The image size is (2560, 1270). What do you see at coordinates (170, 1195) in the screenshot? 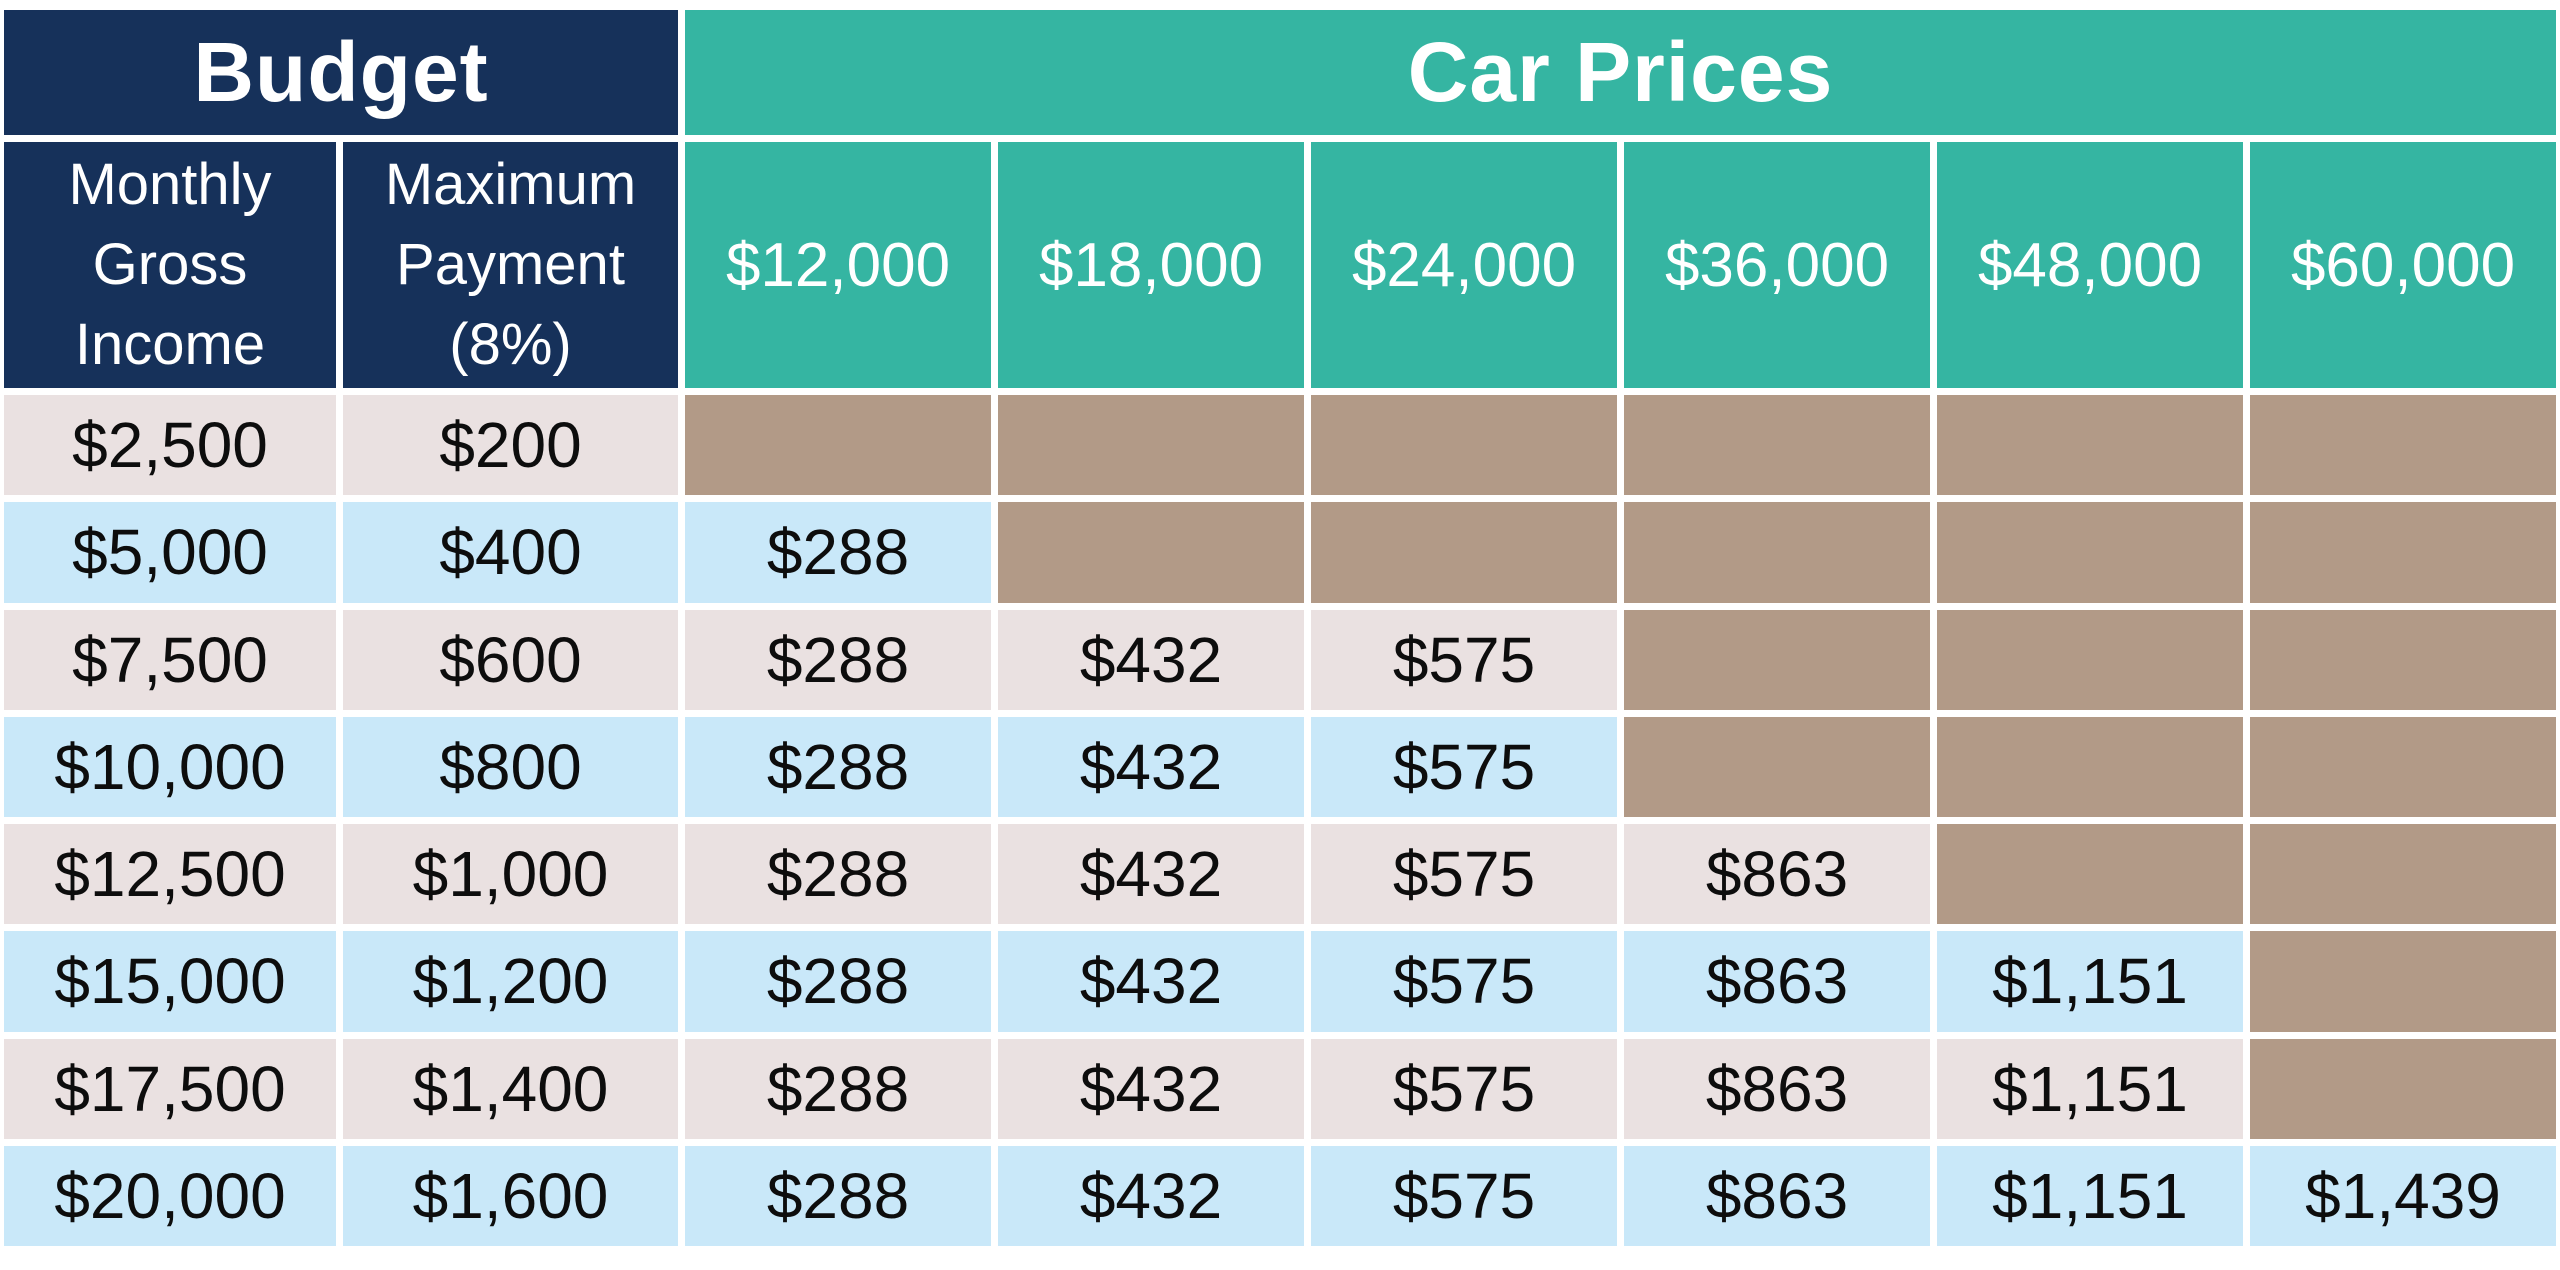
I see `income-cell: $20,000` at bounding box center [170, 1195].